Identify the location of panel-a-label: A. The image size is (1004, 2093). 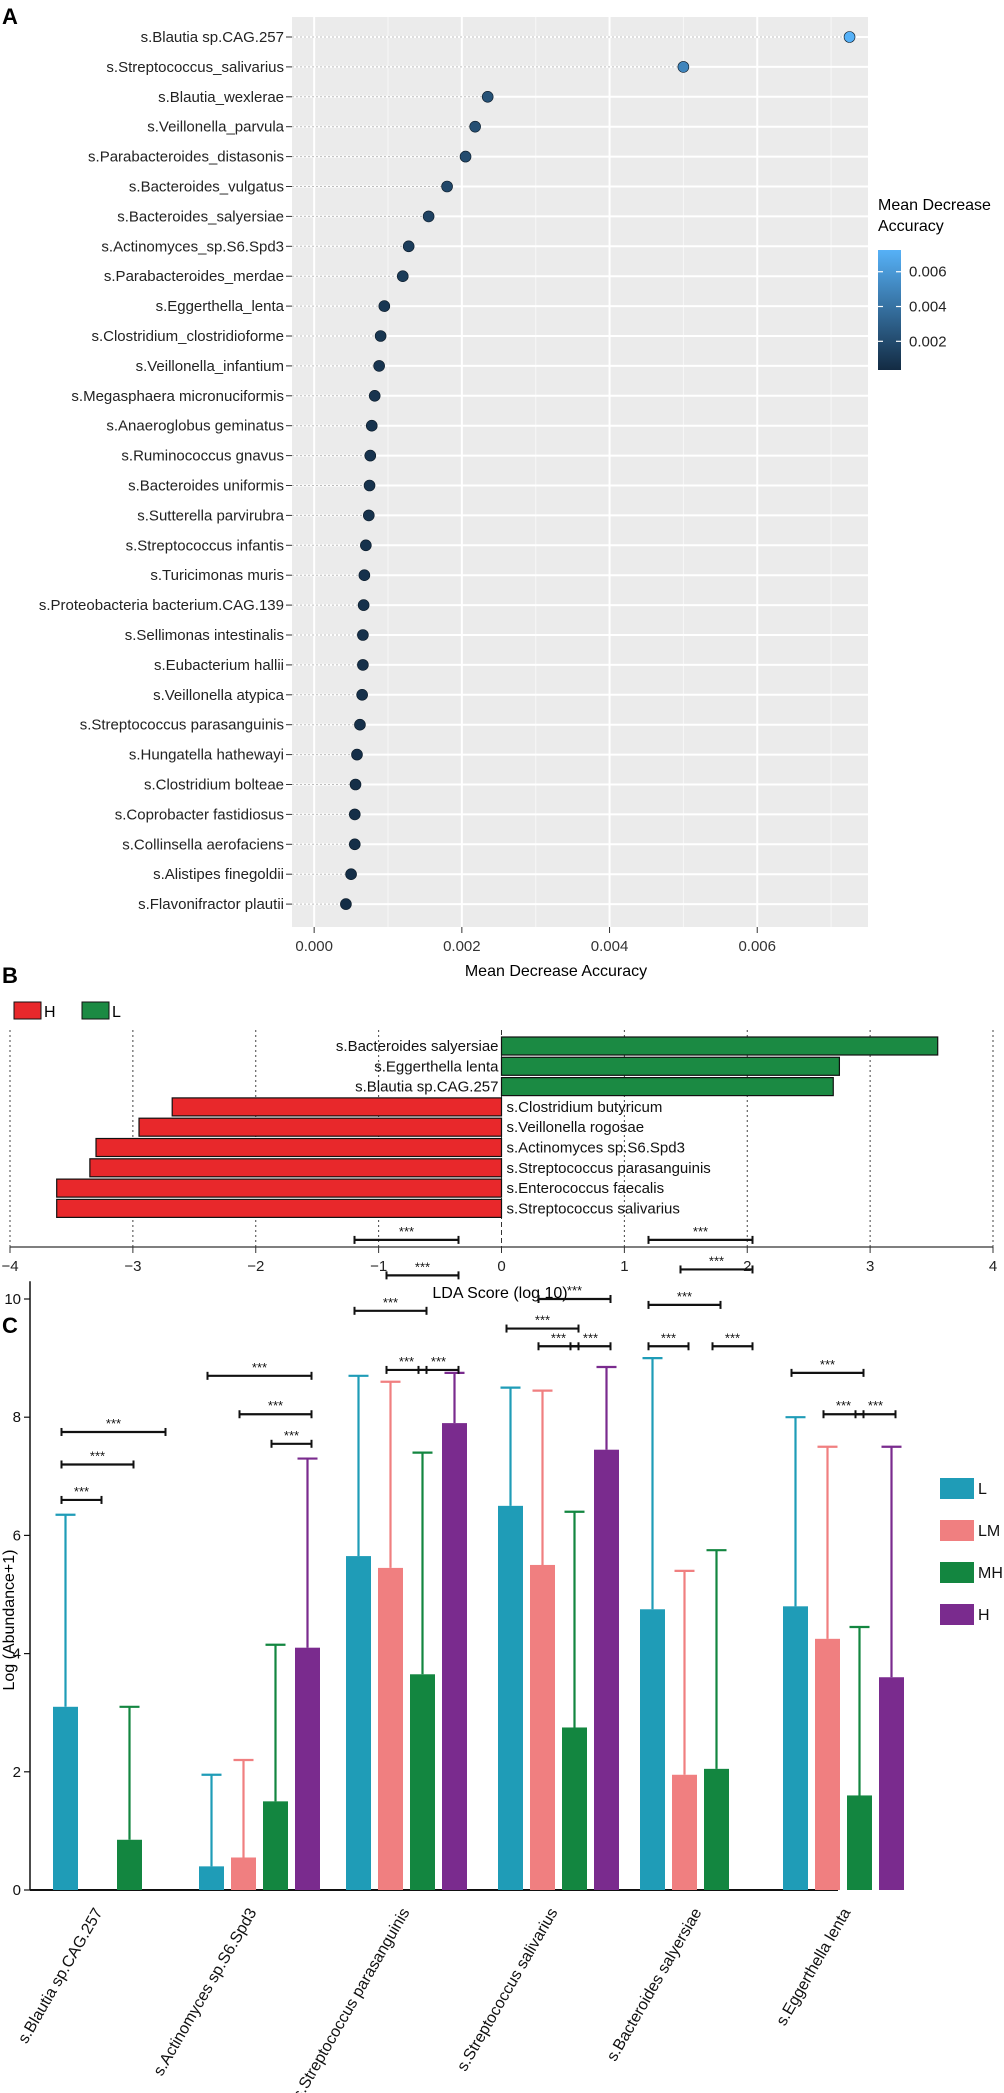
(10, 16).